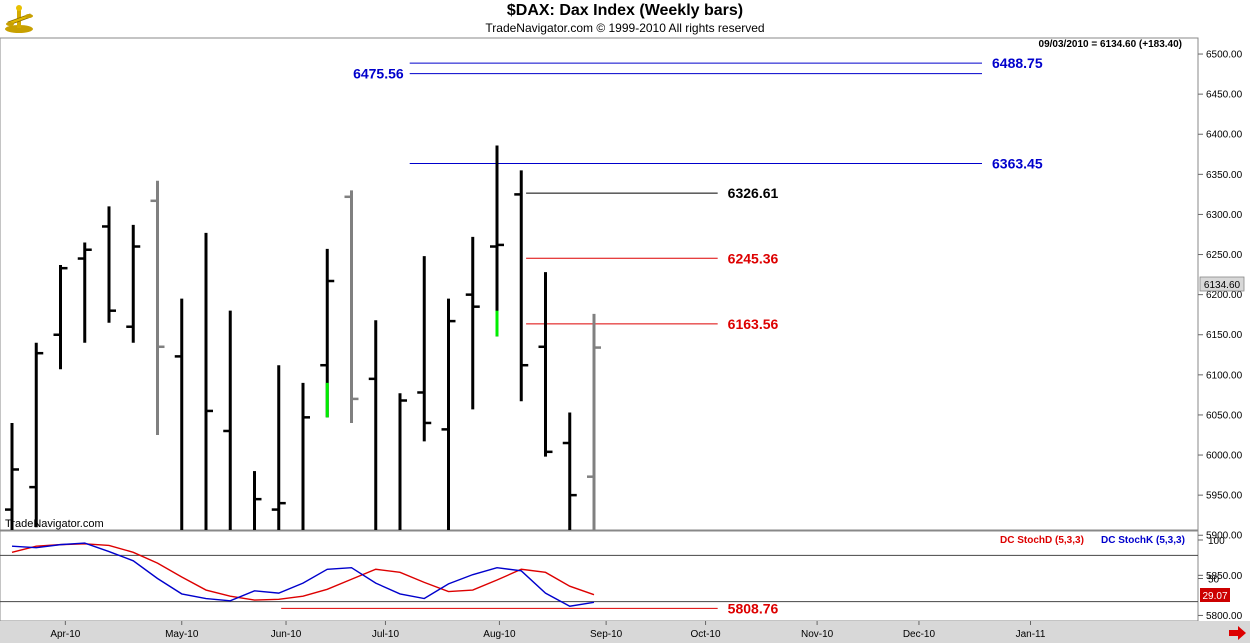 The image size is (1250, 643). I want to click on level-label: 6488.75, so click(1017, 63).